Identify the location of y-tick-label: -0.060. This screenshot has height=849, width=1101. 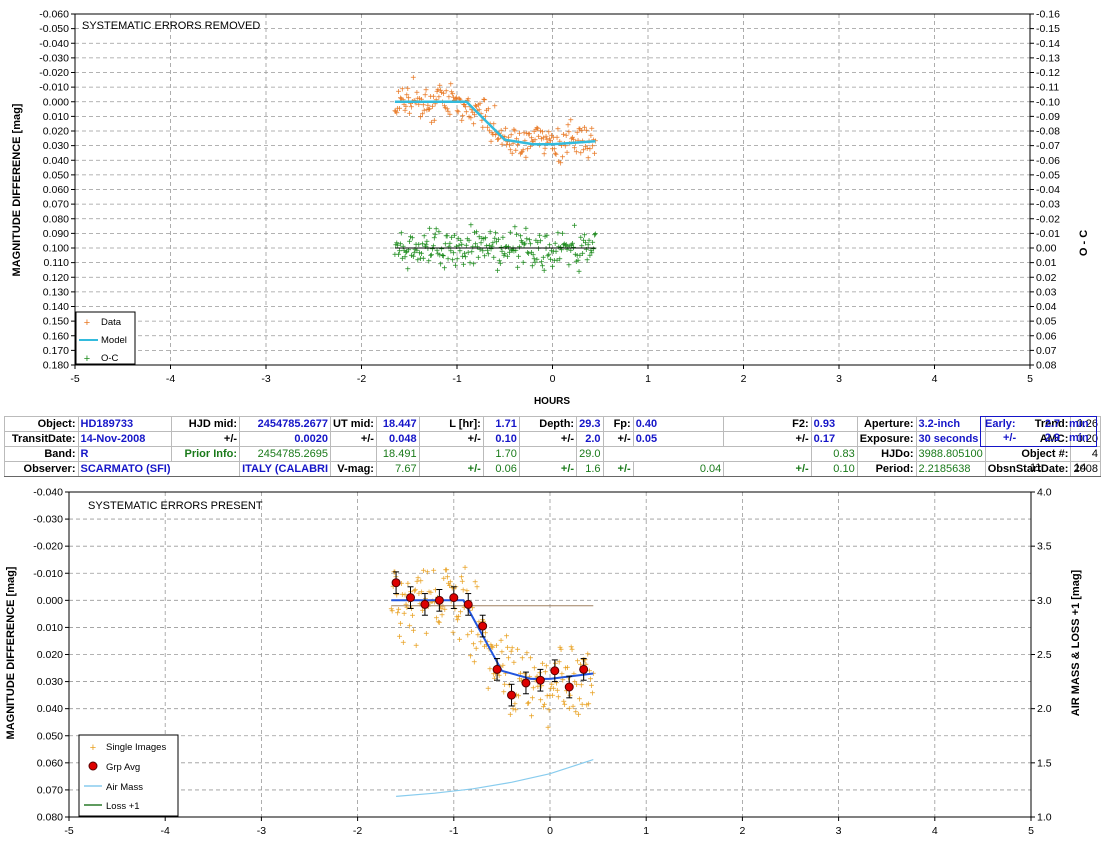
(54, 15).